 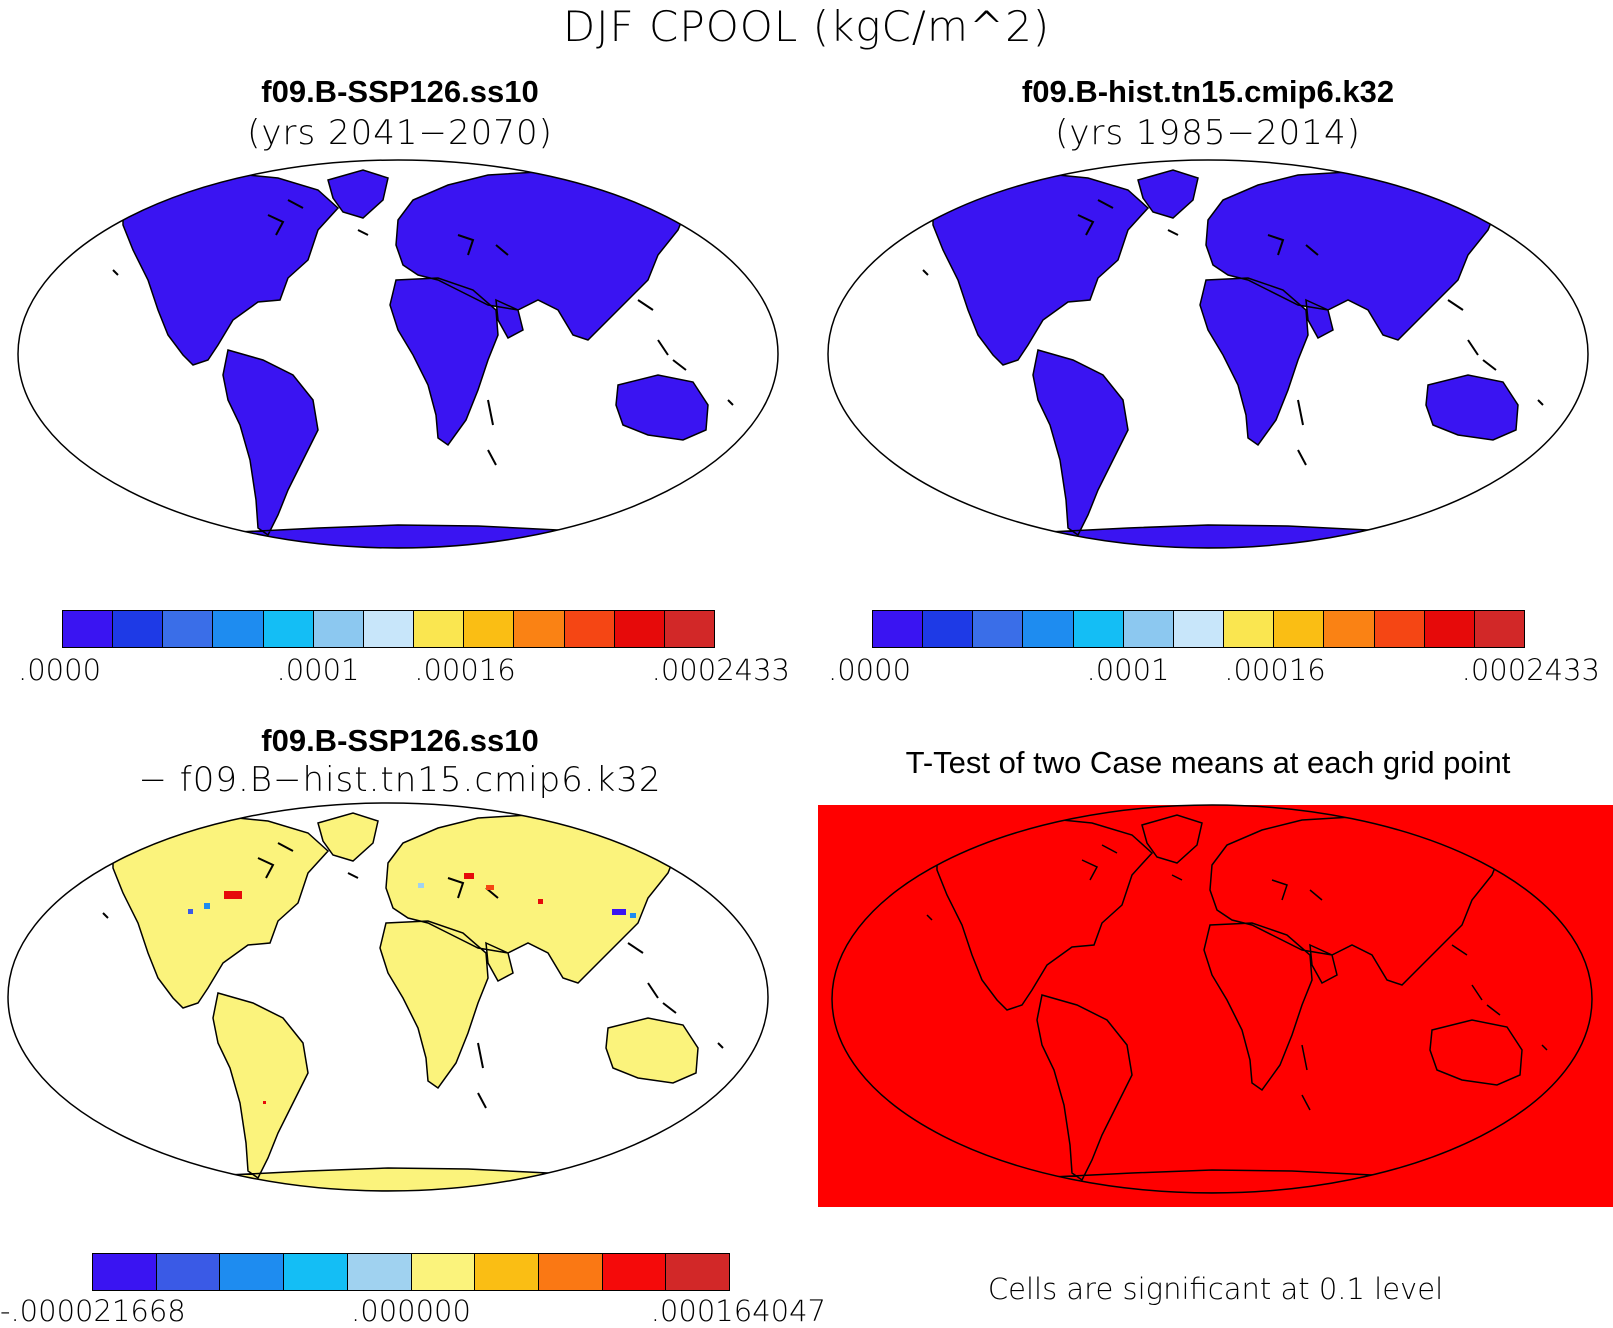 I want to click on panel-ssp126-title: f09.B-SSP126.ss10, so click(x=400, y=91).